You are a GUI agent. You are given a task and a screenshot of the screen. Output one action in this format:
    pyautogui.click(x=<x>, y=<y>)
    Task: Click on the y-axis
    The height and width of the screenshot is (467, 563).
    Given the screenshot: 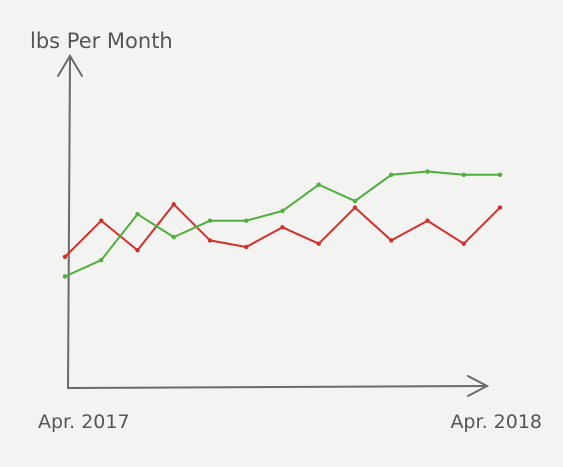 What is the action you would take?
    pyautogui.click(x=69, y=223)
    